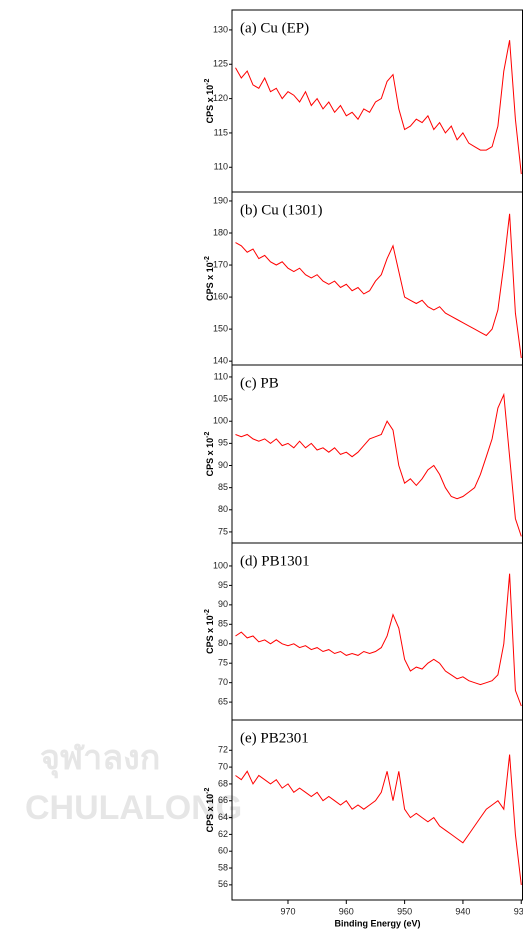  What do you see at coordinates (346, 911) in the screenshot?
I see `x-tick-label: 960` at bounding box center [346, 911].